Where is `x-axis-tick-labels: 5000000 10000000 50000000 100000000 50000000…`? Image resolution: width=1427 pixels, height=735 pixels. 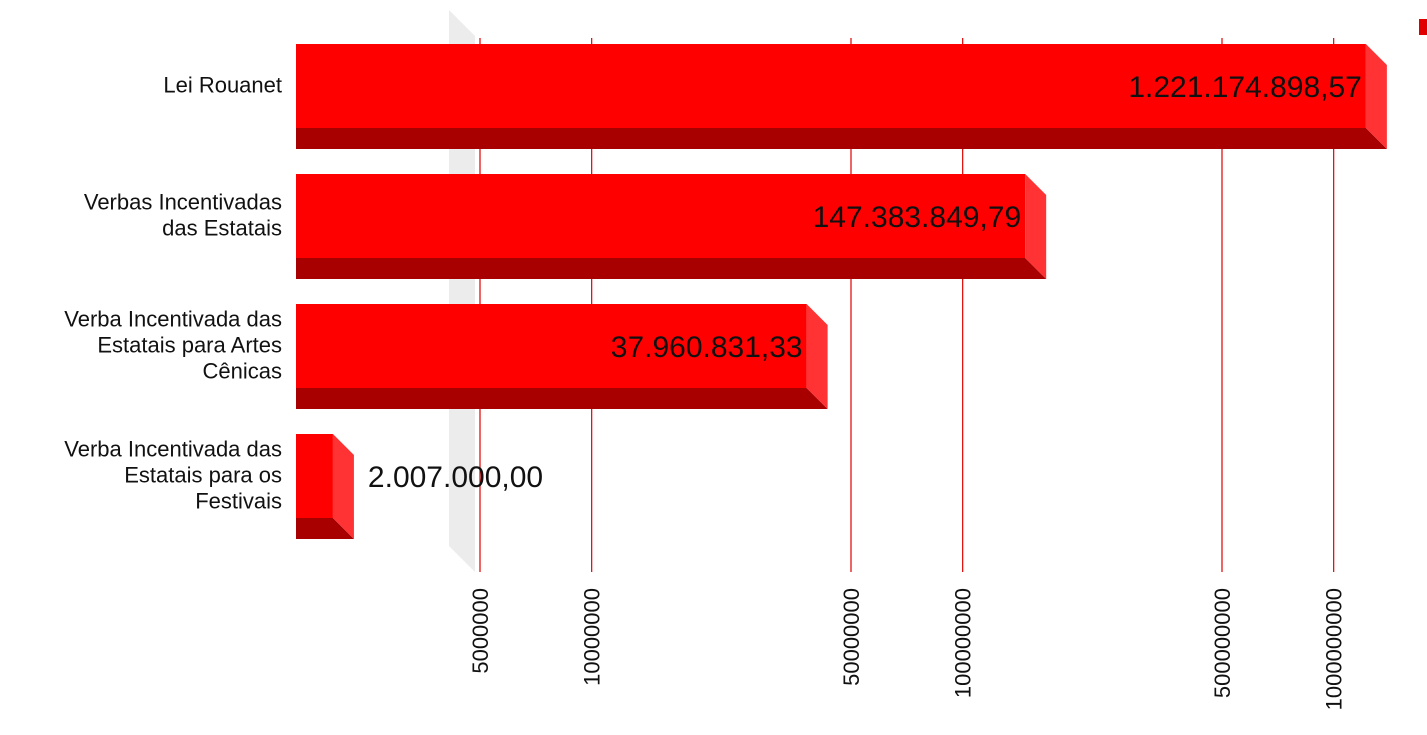 x-axis-tick-labels: 5000000 10000000 50000000 100000000 50000000… is located at coordinates (907, 649).